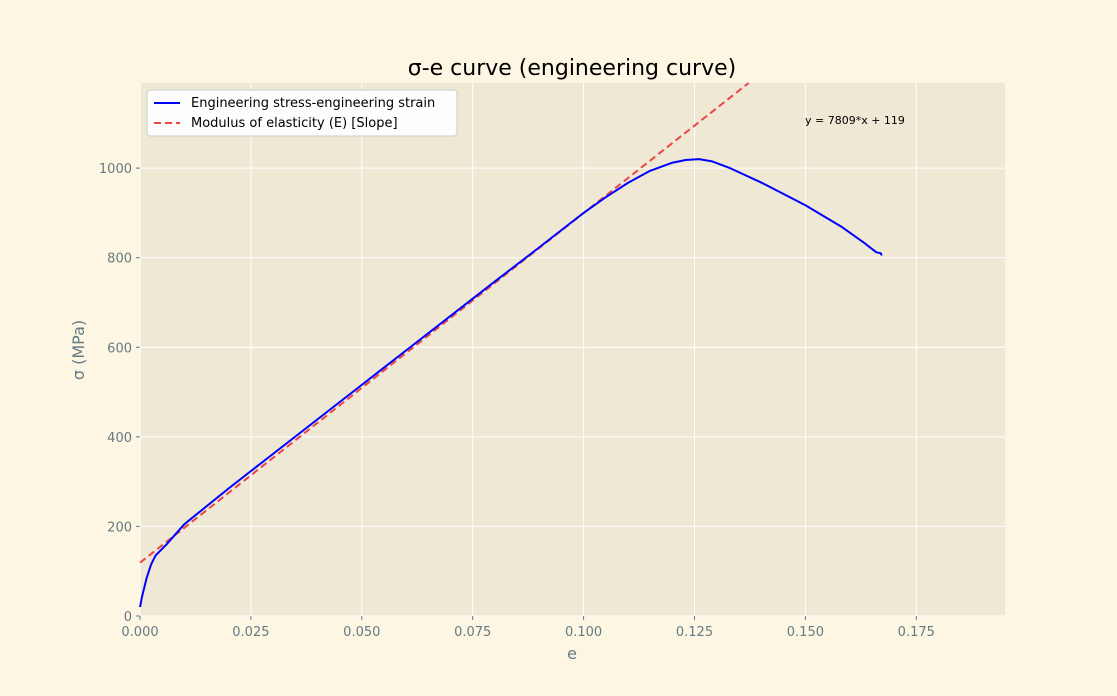 The image size is (1117, 696). What do you see at coordinates (805, 632) in the screenshot?
I see `x-tick-label: 0.150` at bounding box center [805, 632].